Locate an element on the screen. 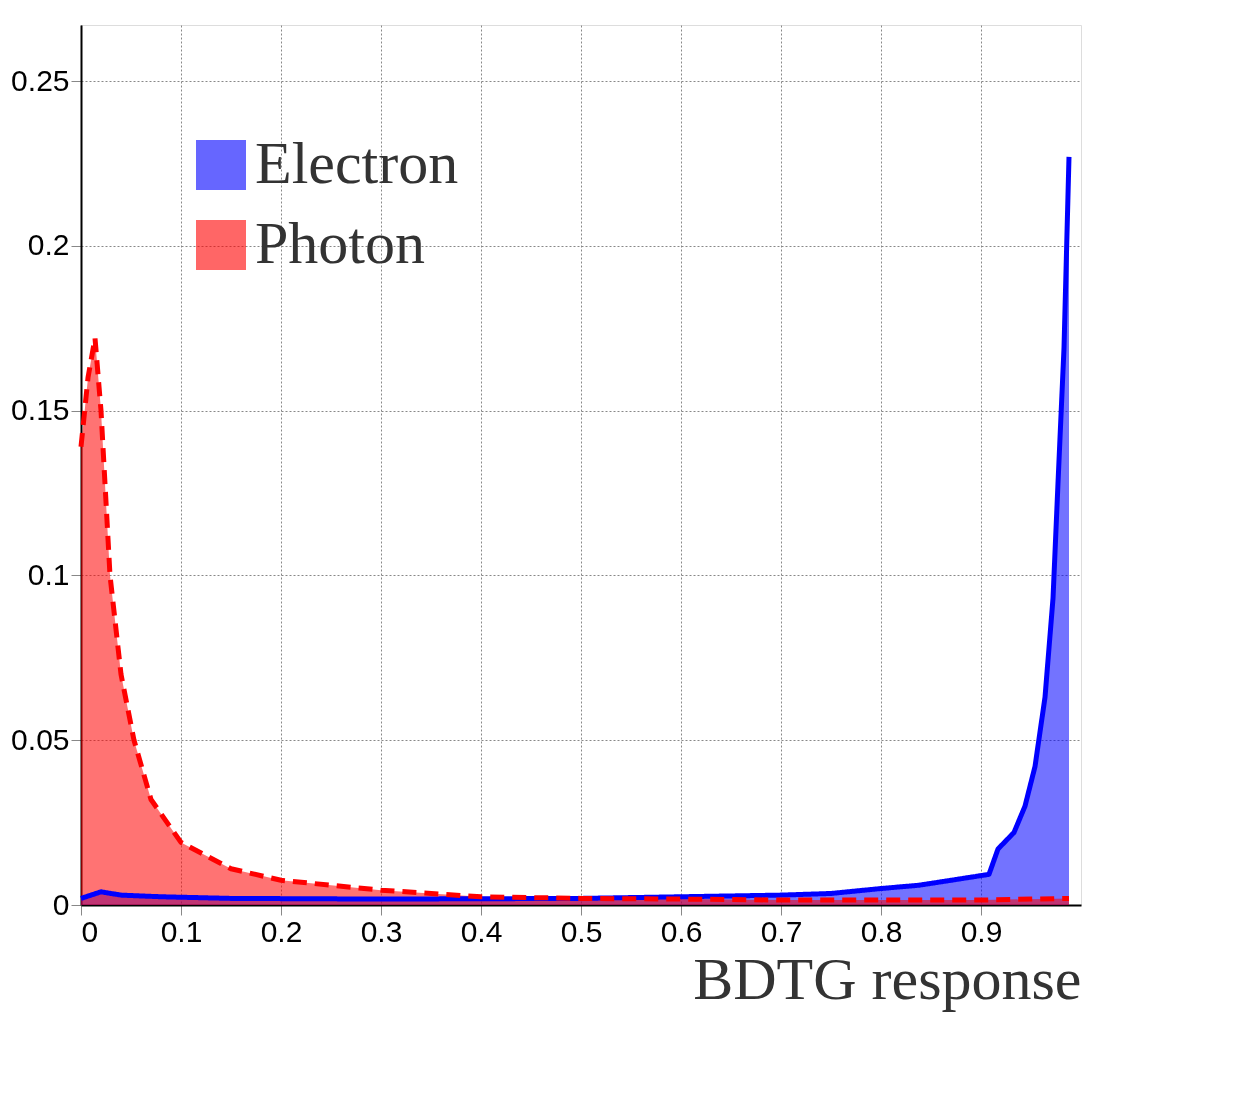 Image resolution: width=1245 pixels, height=1096 pixels. x-tick-label: 0 is located at coordinates (90, 931).